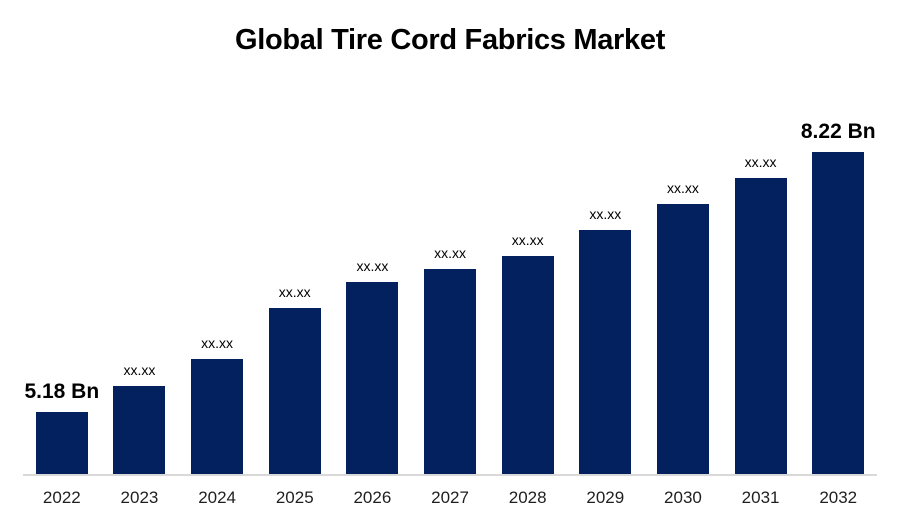 This screenshot has width=900, height=525. Describe the element at coordinates (139, 497) in the screenshot. I see `x-tick-label: 2023` at that location.